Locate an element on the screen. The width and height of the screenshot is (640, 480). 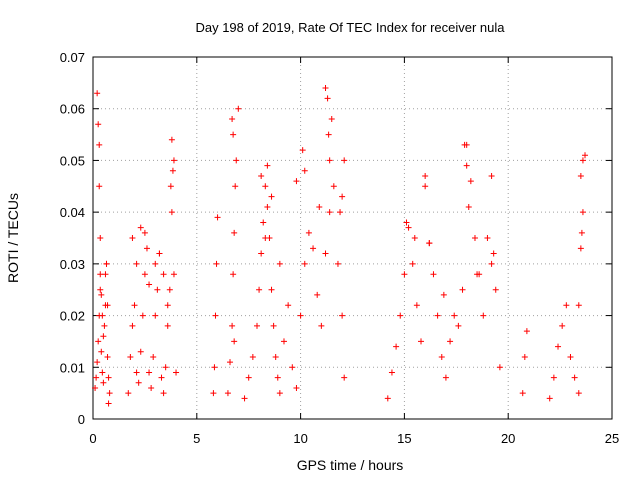
y-tick-label: 0.05 is located at coordinates (72, 160).